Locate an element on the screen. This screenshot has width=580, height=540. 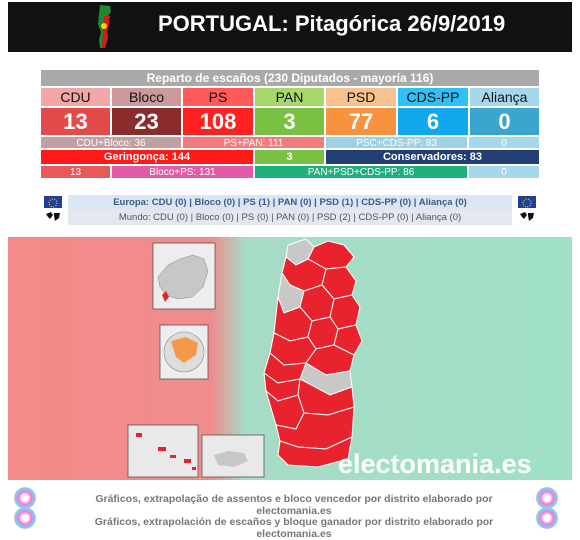
party-seats-psd: 77 is located at coordinates (361, 121).